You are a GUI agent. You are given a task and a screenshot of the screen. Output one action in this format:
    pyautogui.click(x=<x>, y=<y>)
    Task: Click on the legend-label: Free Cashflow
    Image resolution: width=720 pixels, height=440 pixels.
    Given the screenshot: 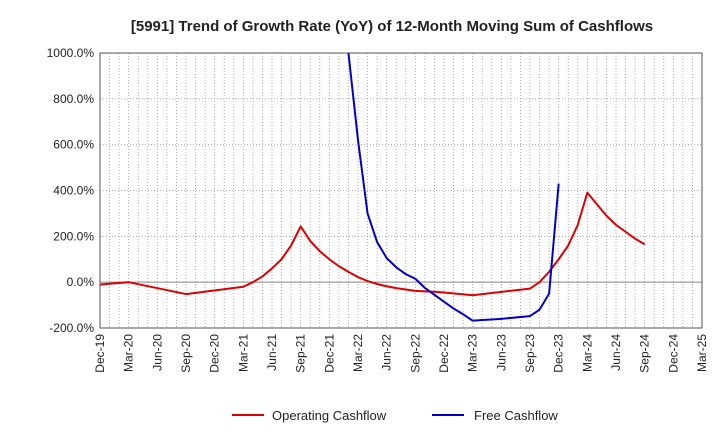 What is the action you would take?
    pyautogui.click(x=516, y=415)
    